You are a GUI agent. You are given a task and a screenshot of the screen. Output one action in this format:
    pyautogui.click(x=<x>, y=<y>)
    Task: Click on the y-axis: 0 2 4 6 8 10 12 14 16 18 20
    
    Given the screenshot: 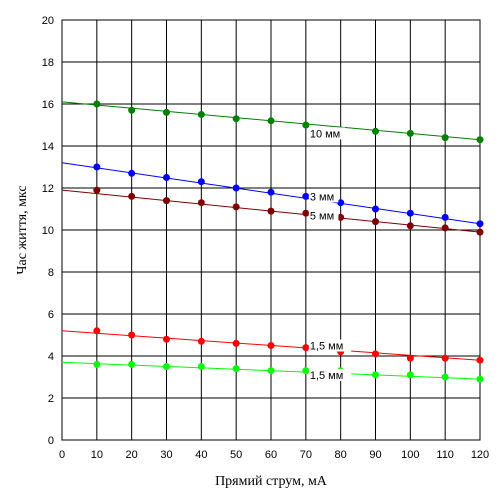 What is the action you would take?
    pyautogui.click(x=48, y=231)
    